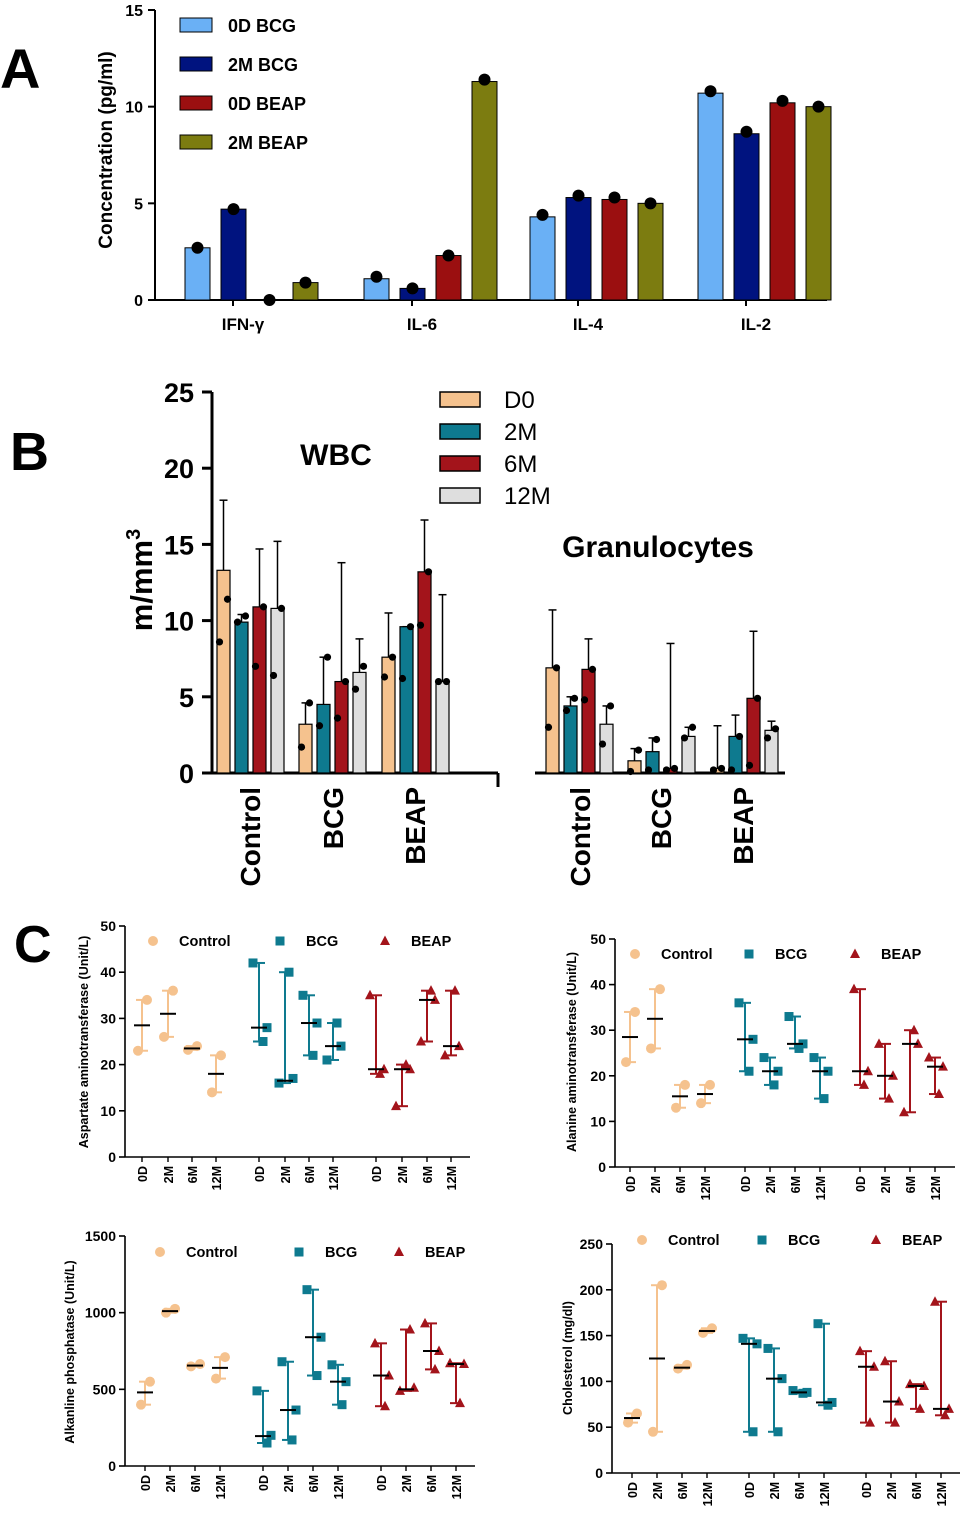  Describe the element at coordinates (100, 1236) in the screenshot. I see `y-tick-label: 1500` at that location.